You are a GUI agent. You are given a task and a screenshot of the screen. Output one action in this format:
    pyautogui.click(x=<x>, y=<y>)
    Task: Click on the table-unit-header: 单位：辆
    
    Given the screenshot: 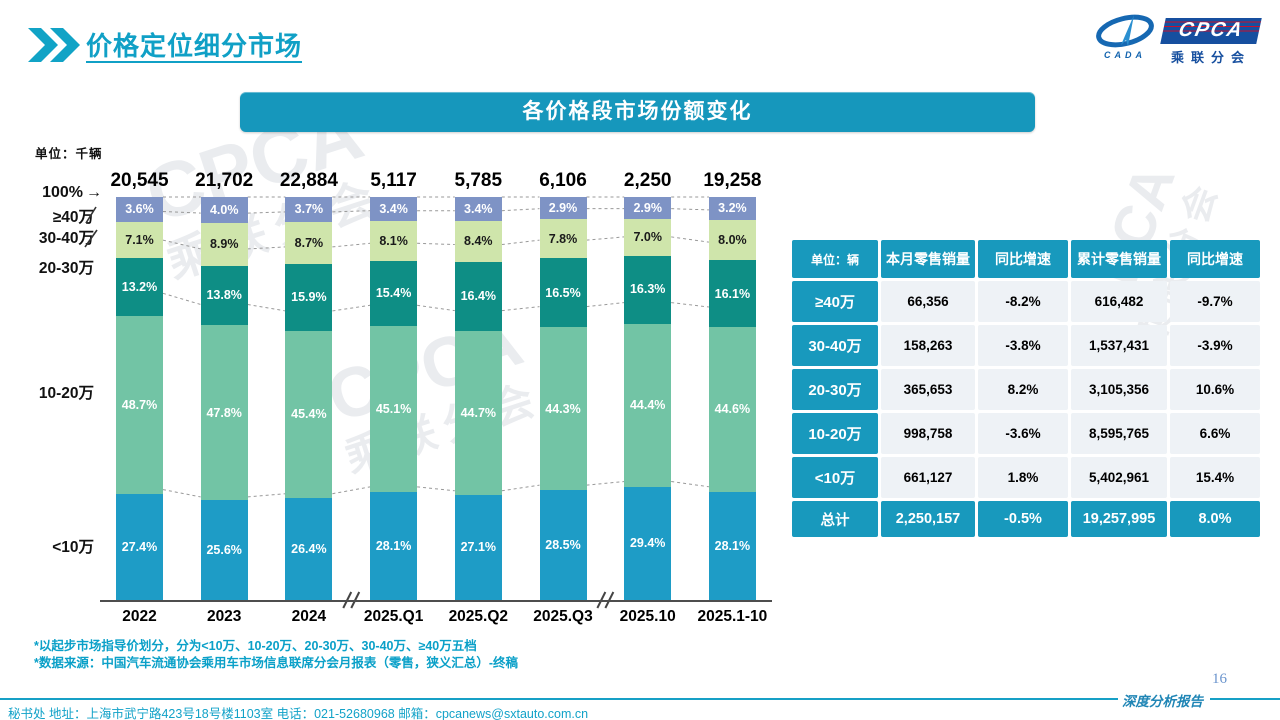 What is the action you would take?
    pyautogui.click(x=835, y=259)
    